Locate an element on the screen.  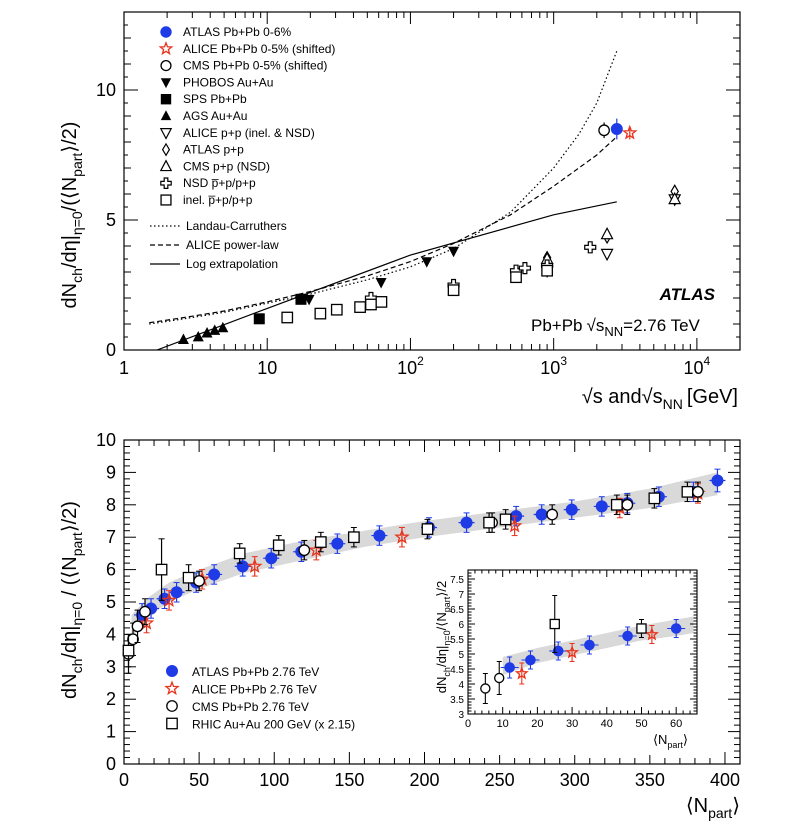
top-ylabel-main: dN is located at coordinates (70, 296).